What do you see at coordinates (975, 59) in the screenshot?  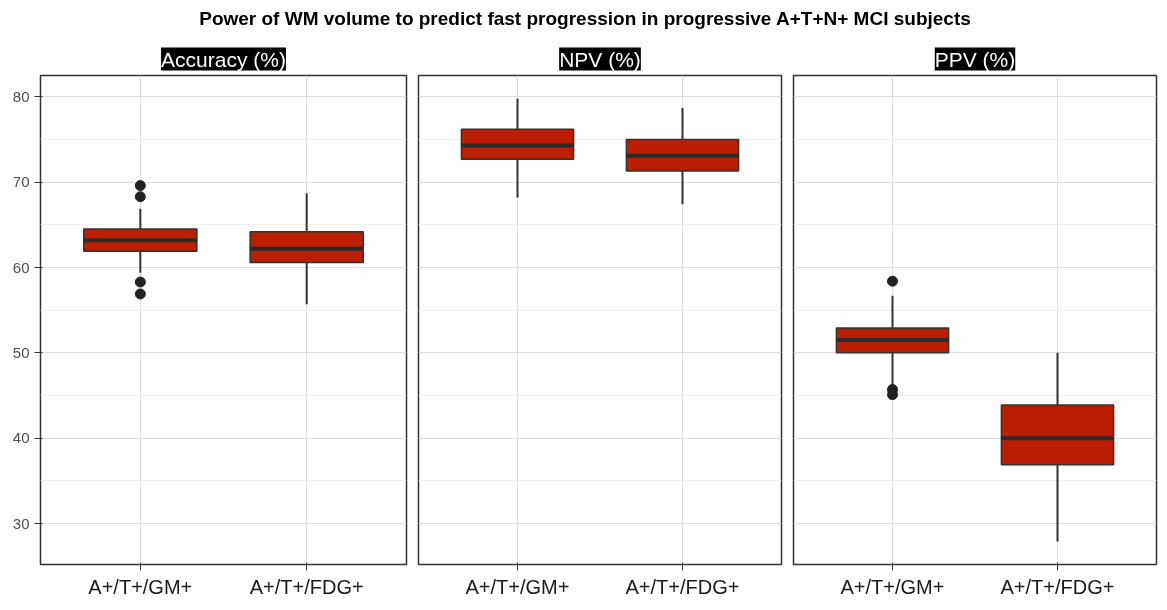 I see `chart-title: PPV (%)` at bounding box center [975, 59].